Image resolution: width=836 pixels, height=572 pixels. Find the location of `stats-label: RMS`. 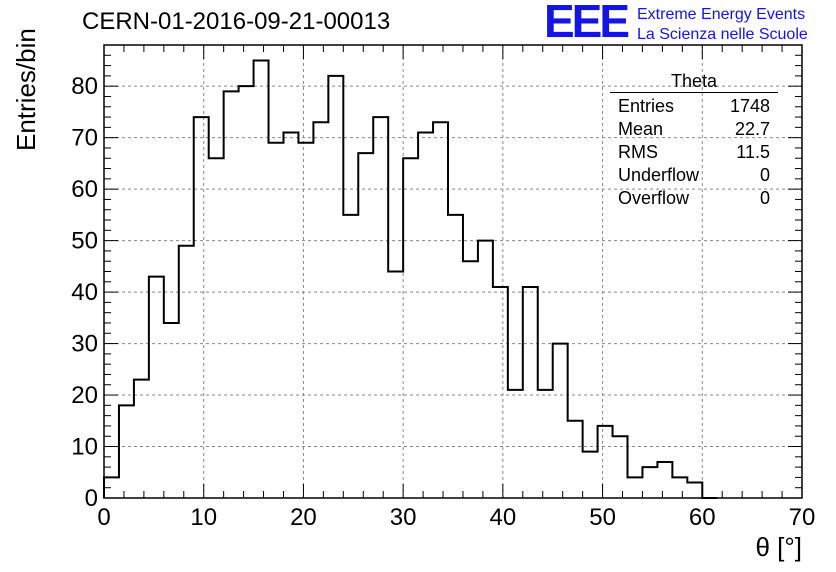

stats-label: RMS is located at coordinates (638, 152).